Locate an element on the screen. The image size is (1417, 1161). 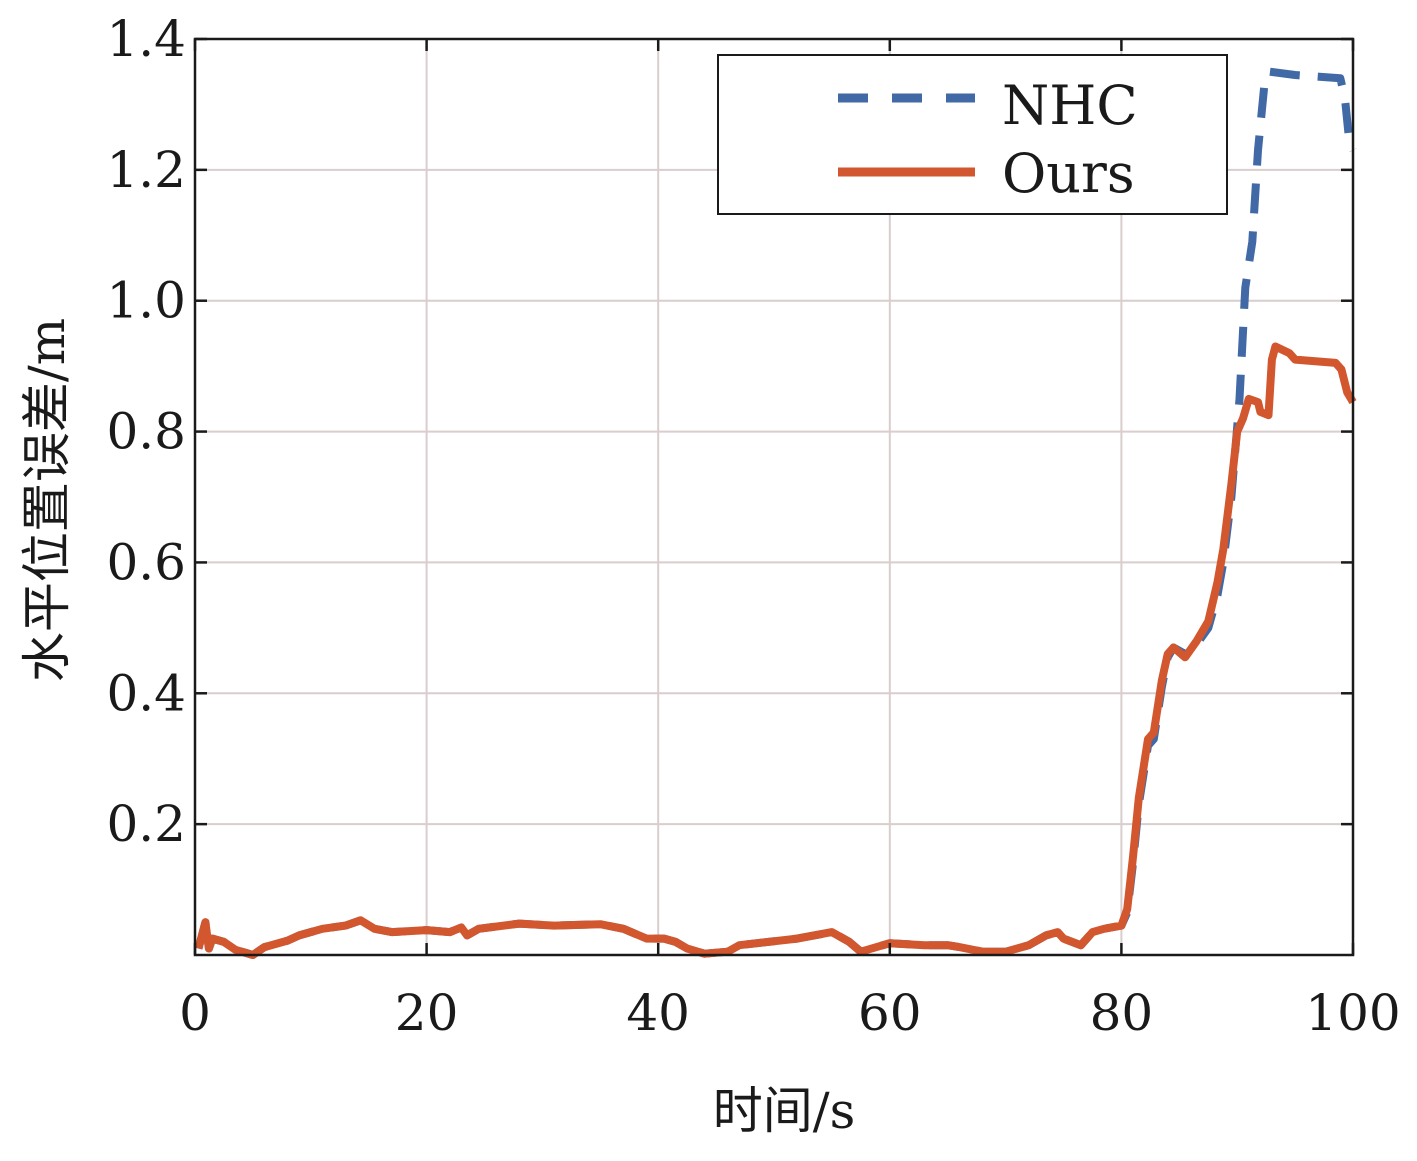
y-tick-label: 0.6 is located at coordinates (146, 562).